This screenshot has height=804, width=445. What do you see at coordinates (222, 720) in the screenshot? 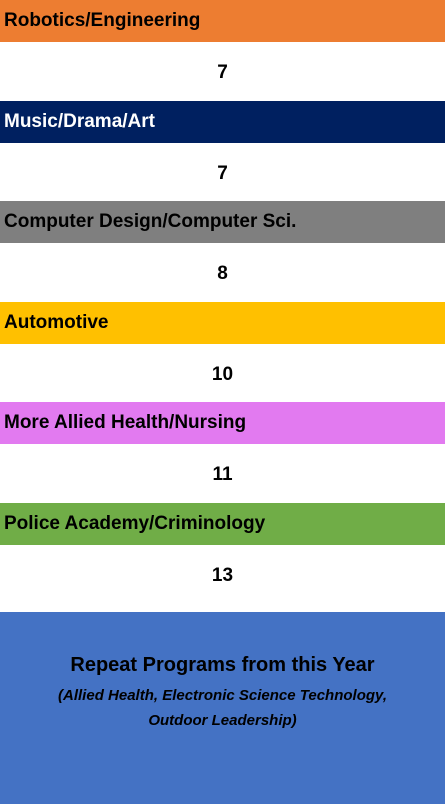
I see `footer-subtitle: Outdoor Leadership)` at bounding box center [222, 720].